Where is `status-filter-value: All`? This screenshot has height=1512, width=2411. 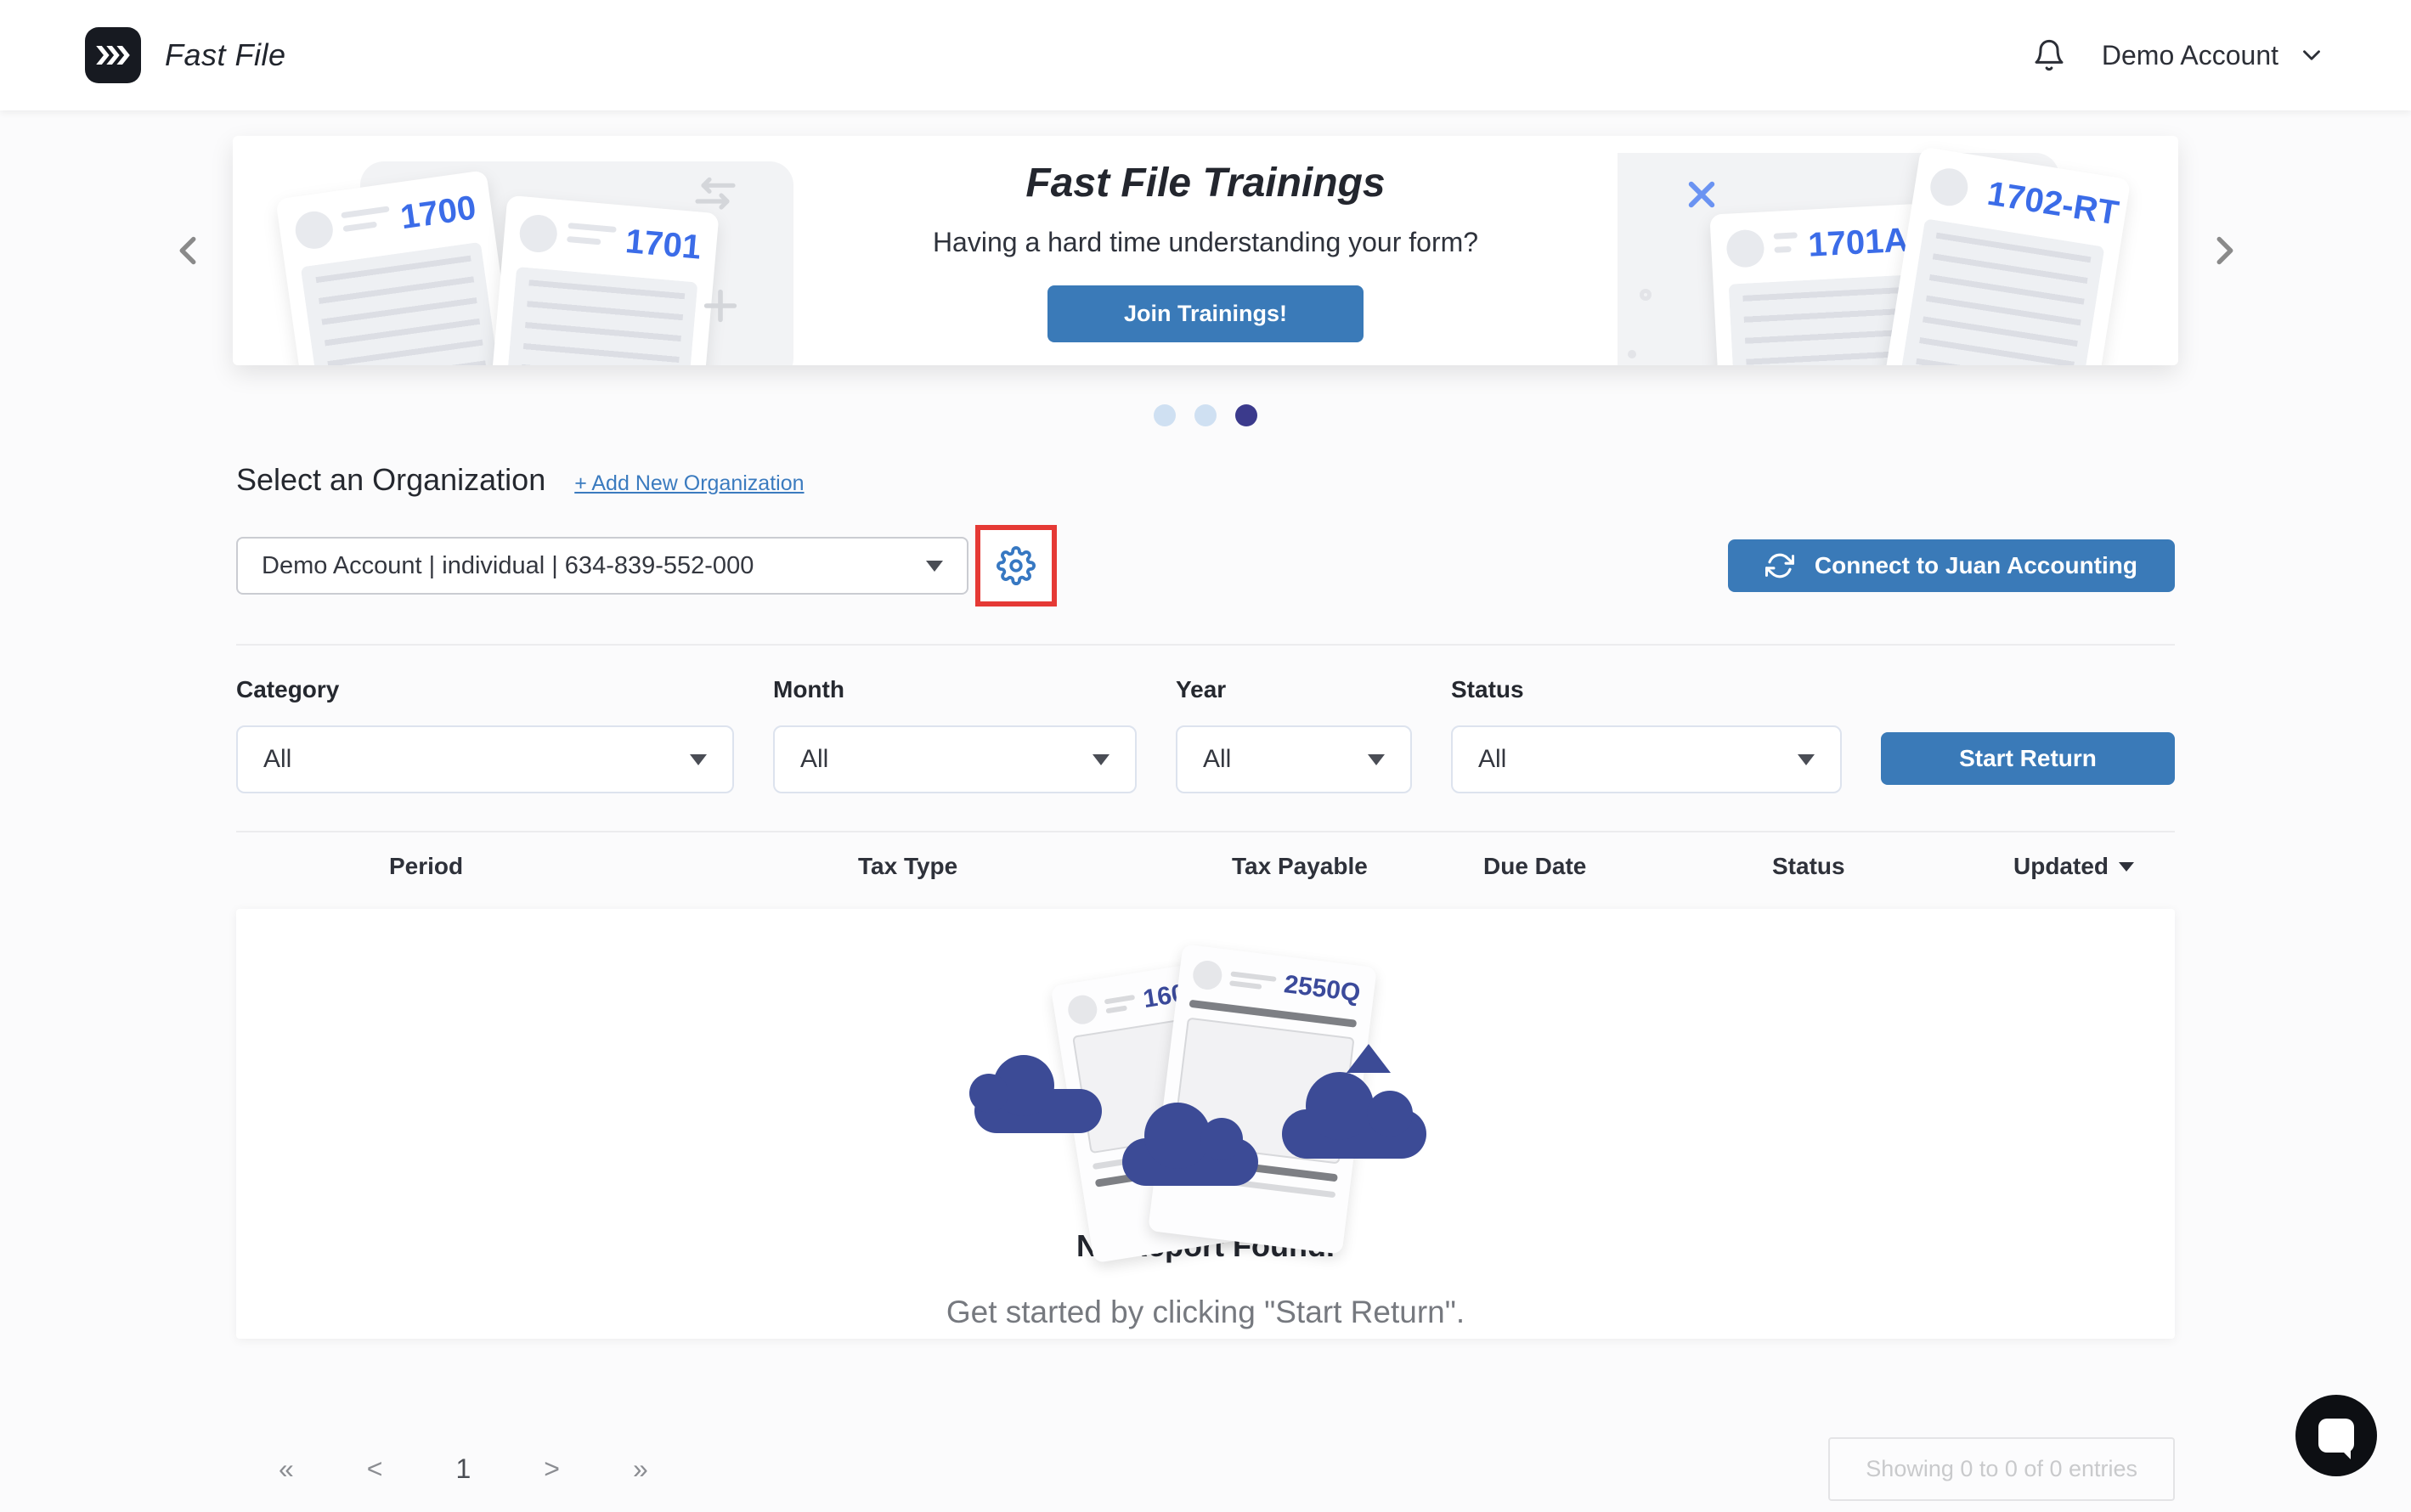
status-filter-value: All is located at coordinates (1492, 759).